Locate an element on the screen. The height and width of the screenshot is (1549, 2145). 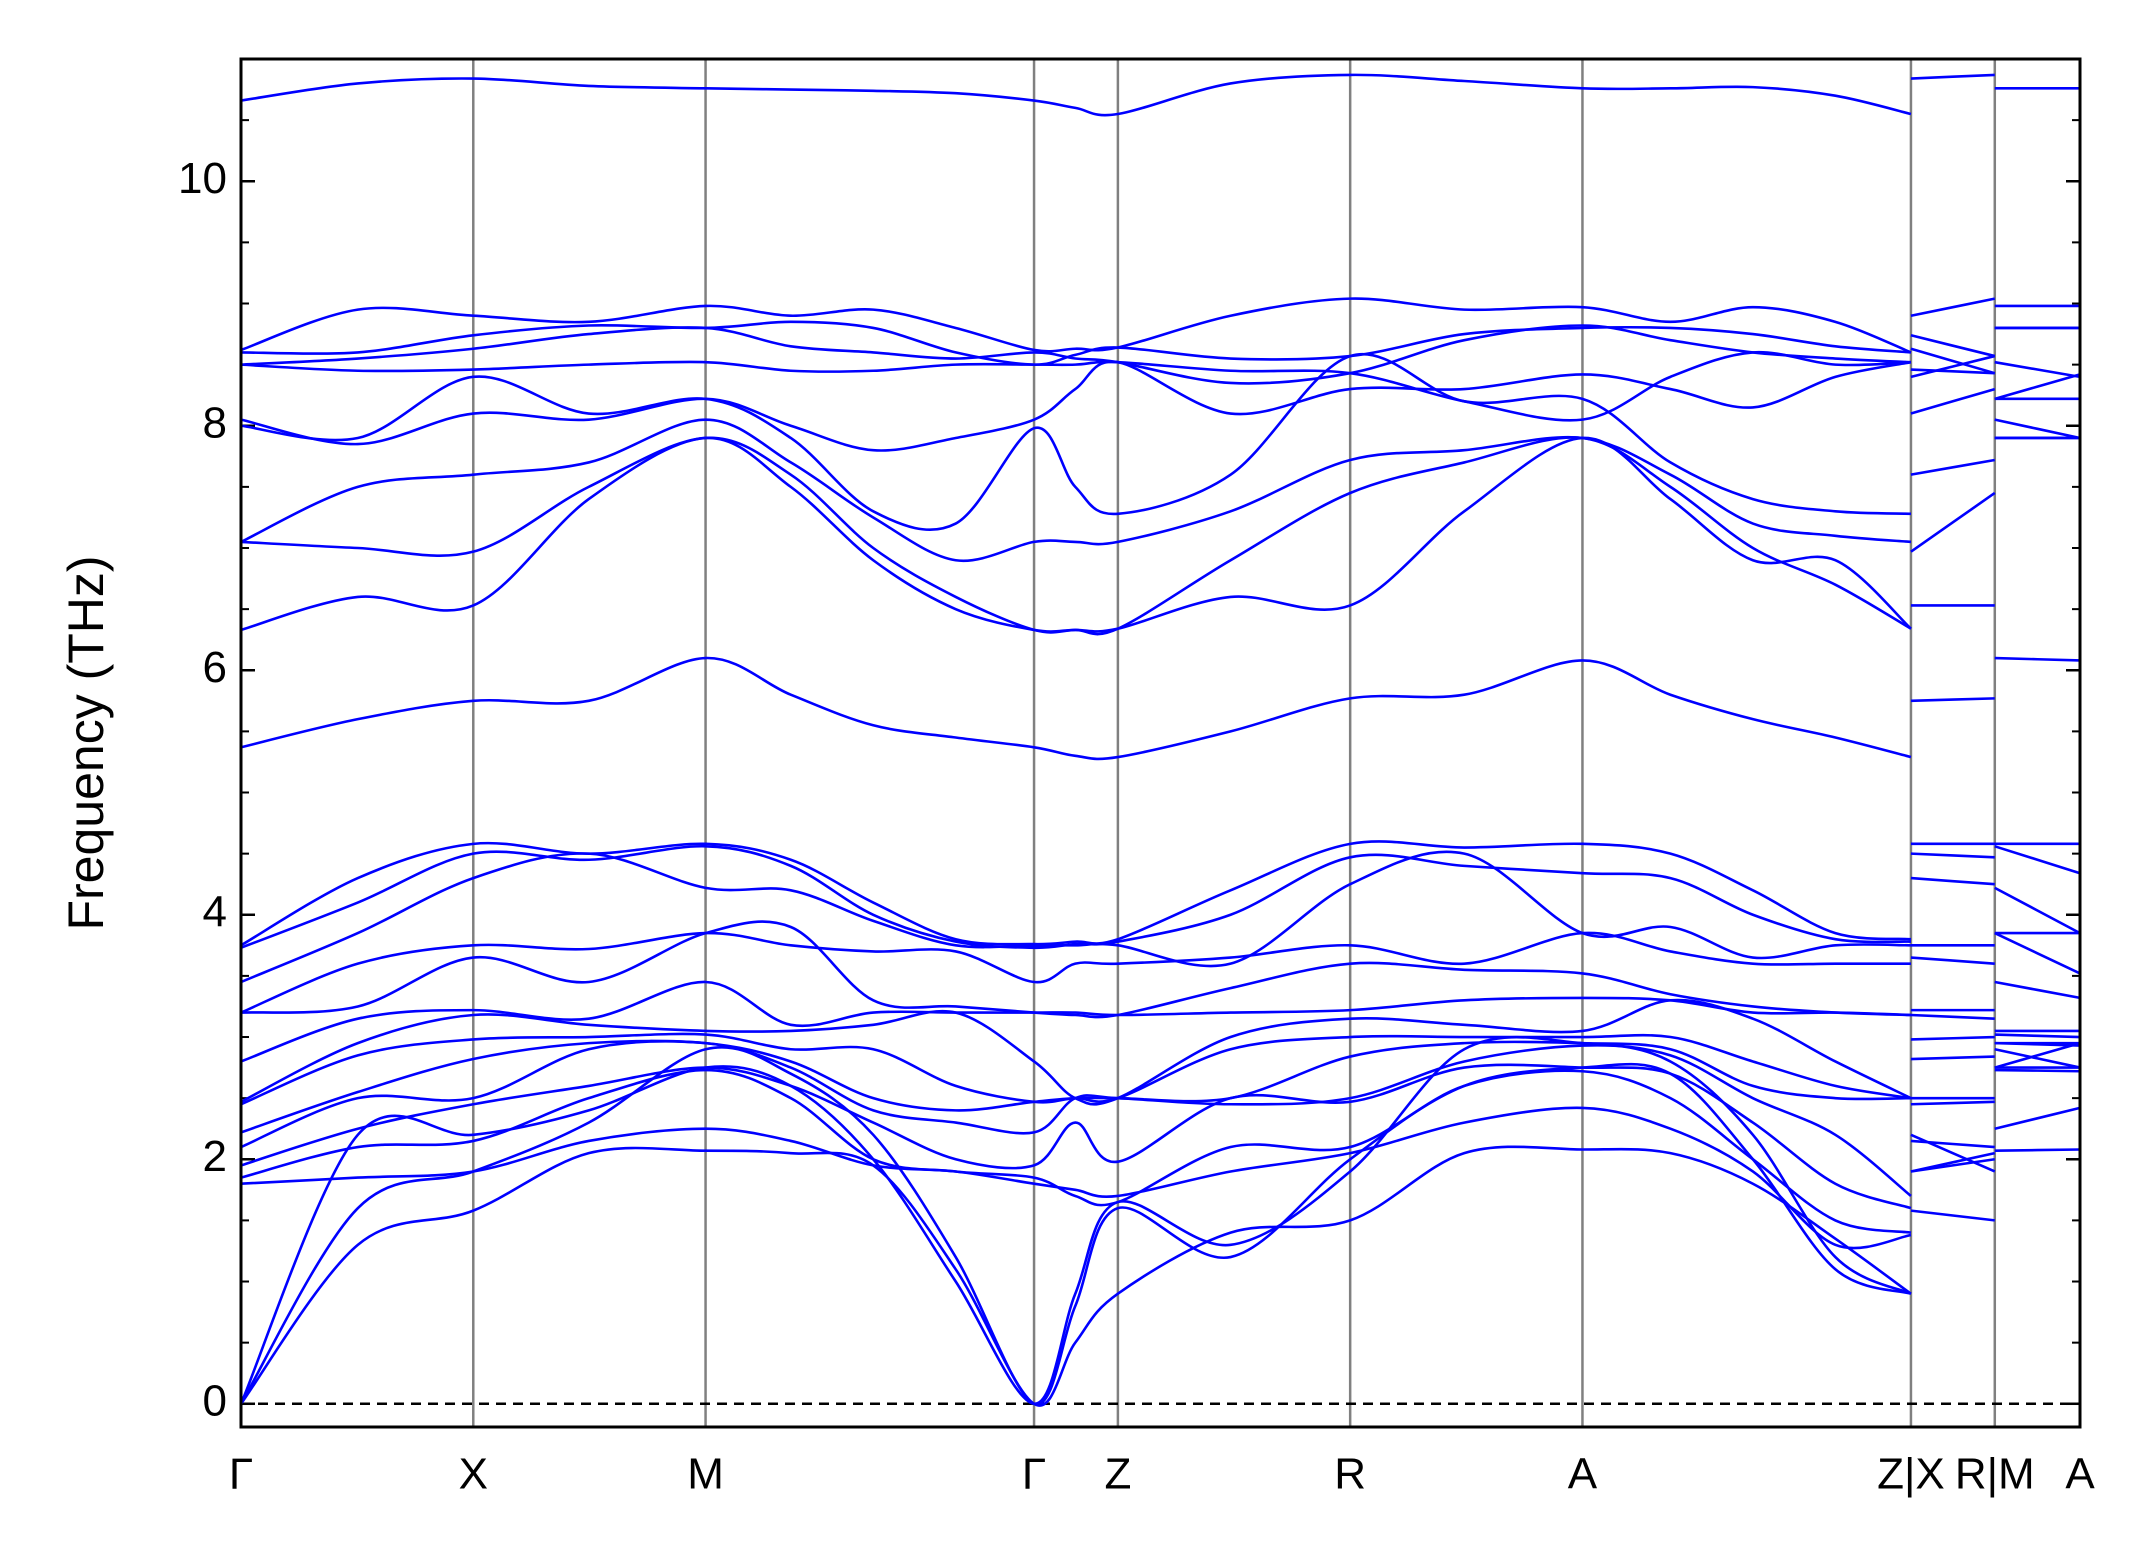
y-tick-label: 0 is located at coordinates (215, 1400).